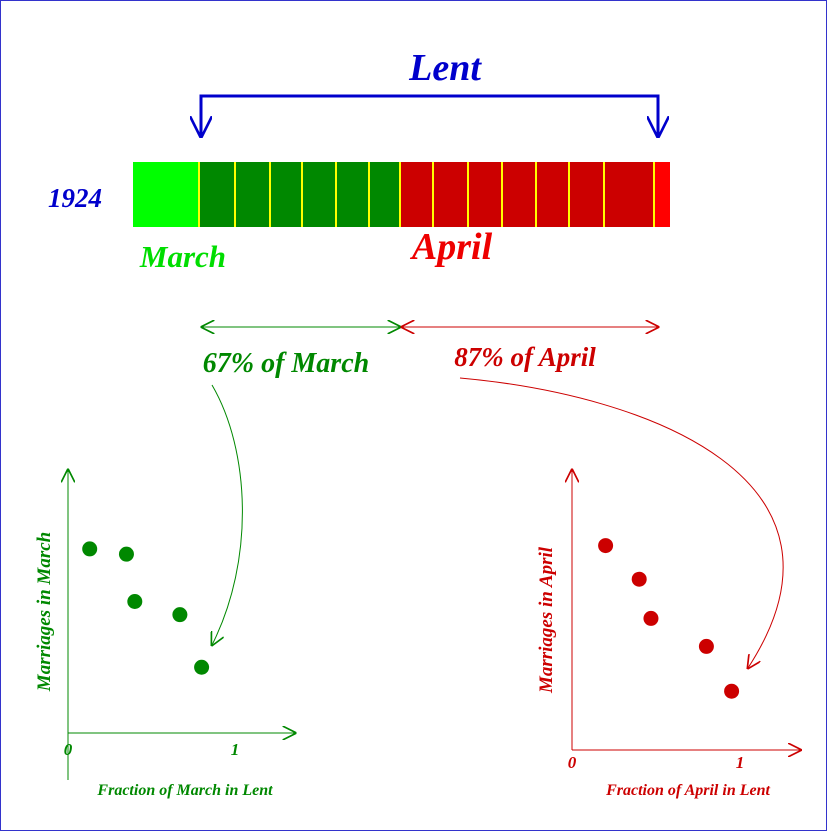 The image size is (827, 831). I want to click on year: 1924, so click(75, 198).